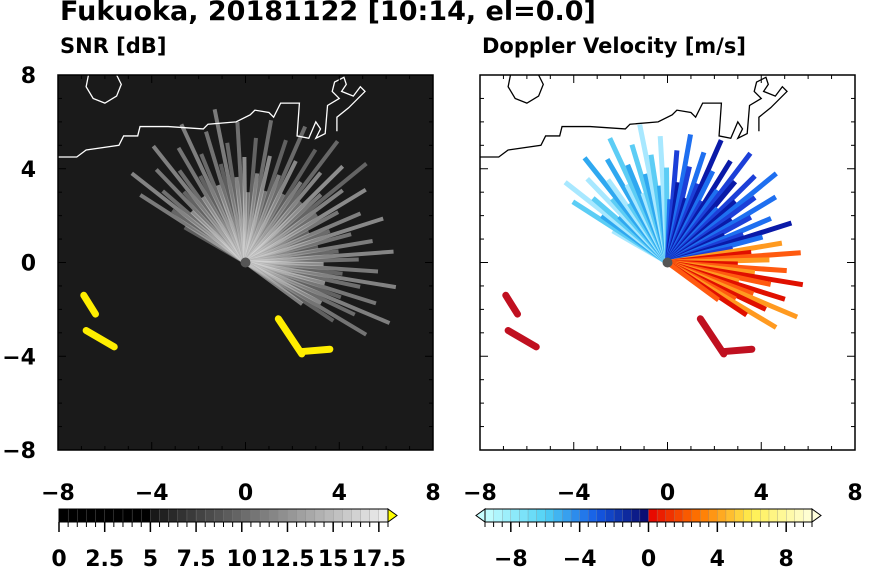  What do you see at coordinates (28, 264) in the screenshot?
I see `y-tick-label: 0` at bounding box center [28, 264].